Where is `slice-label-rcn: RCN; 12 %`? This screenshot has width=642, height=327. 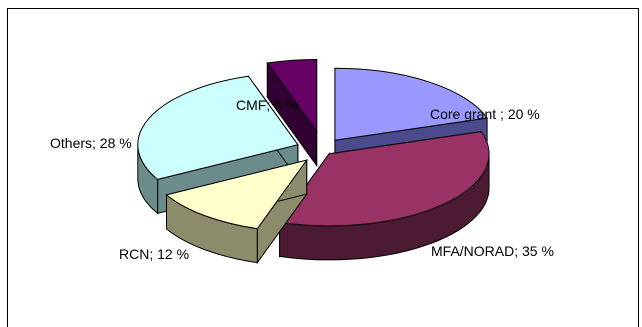
slice-label-rcn: RCN; 12 % is located at coordinates (154, 254).